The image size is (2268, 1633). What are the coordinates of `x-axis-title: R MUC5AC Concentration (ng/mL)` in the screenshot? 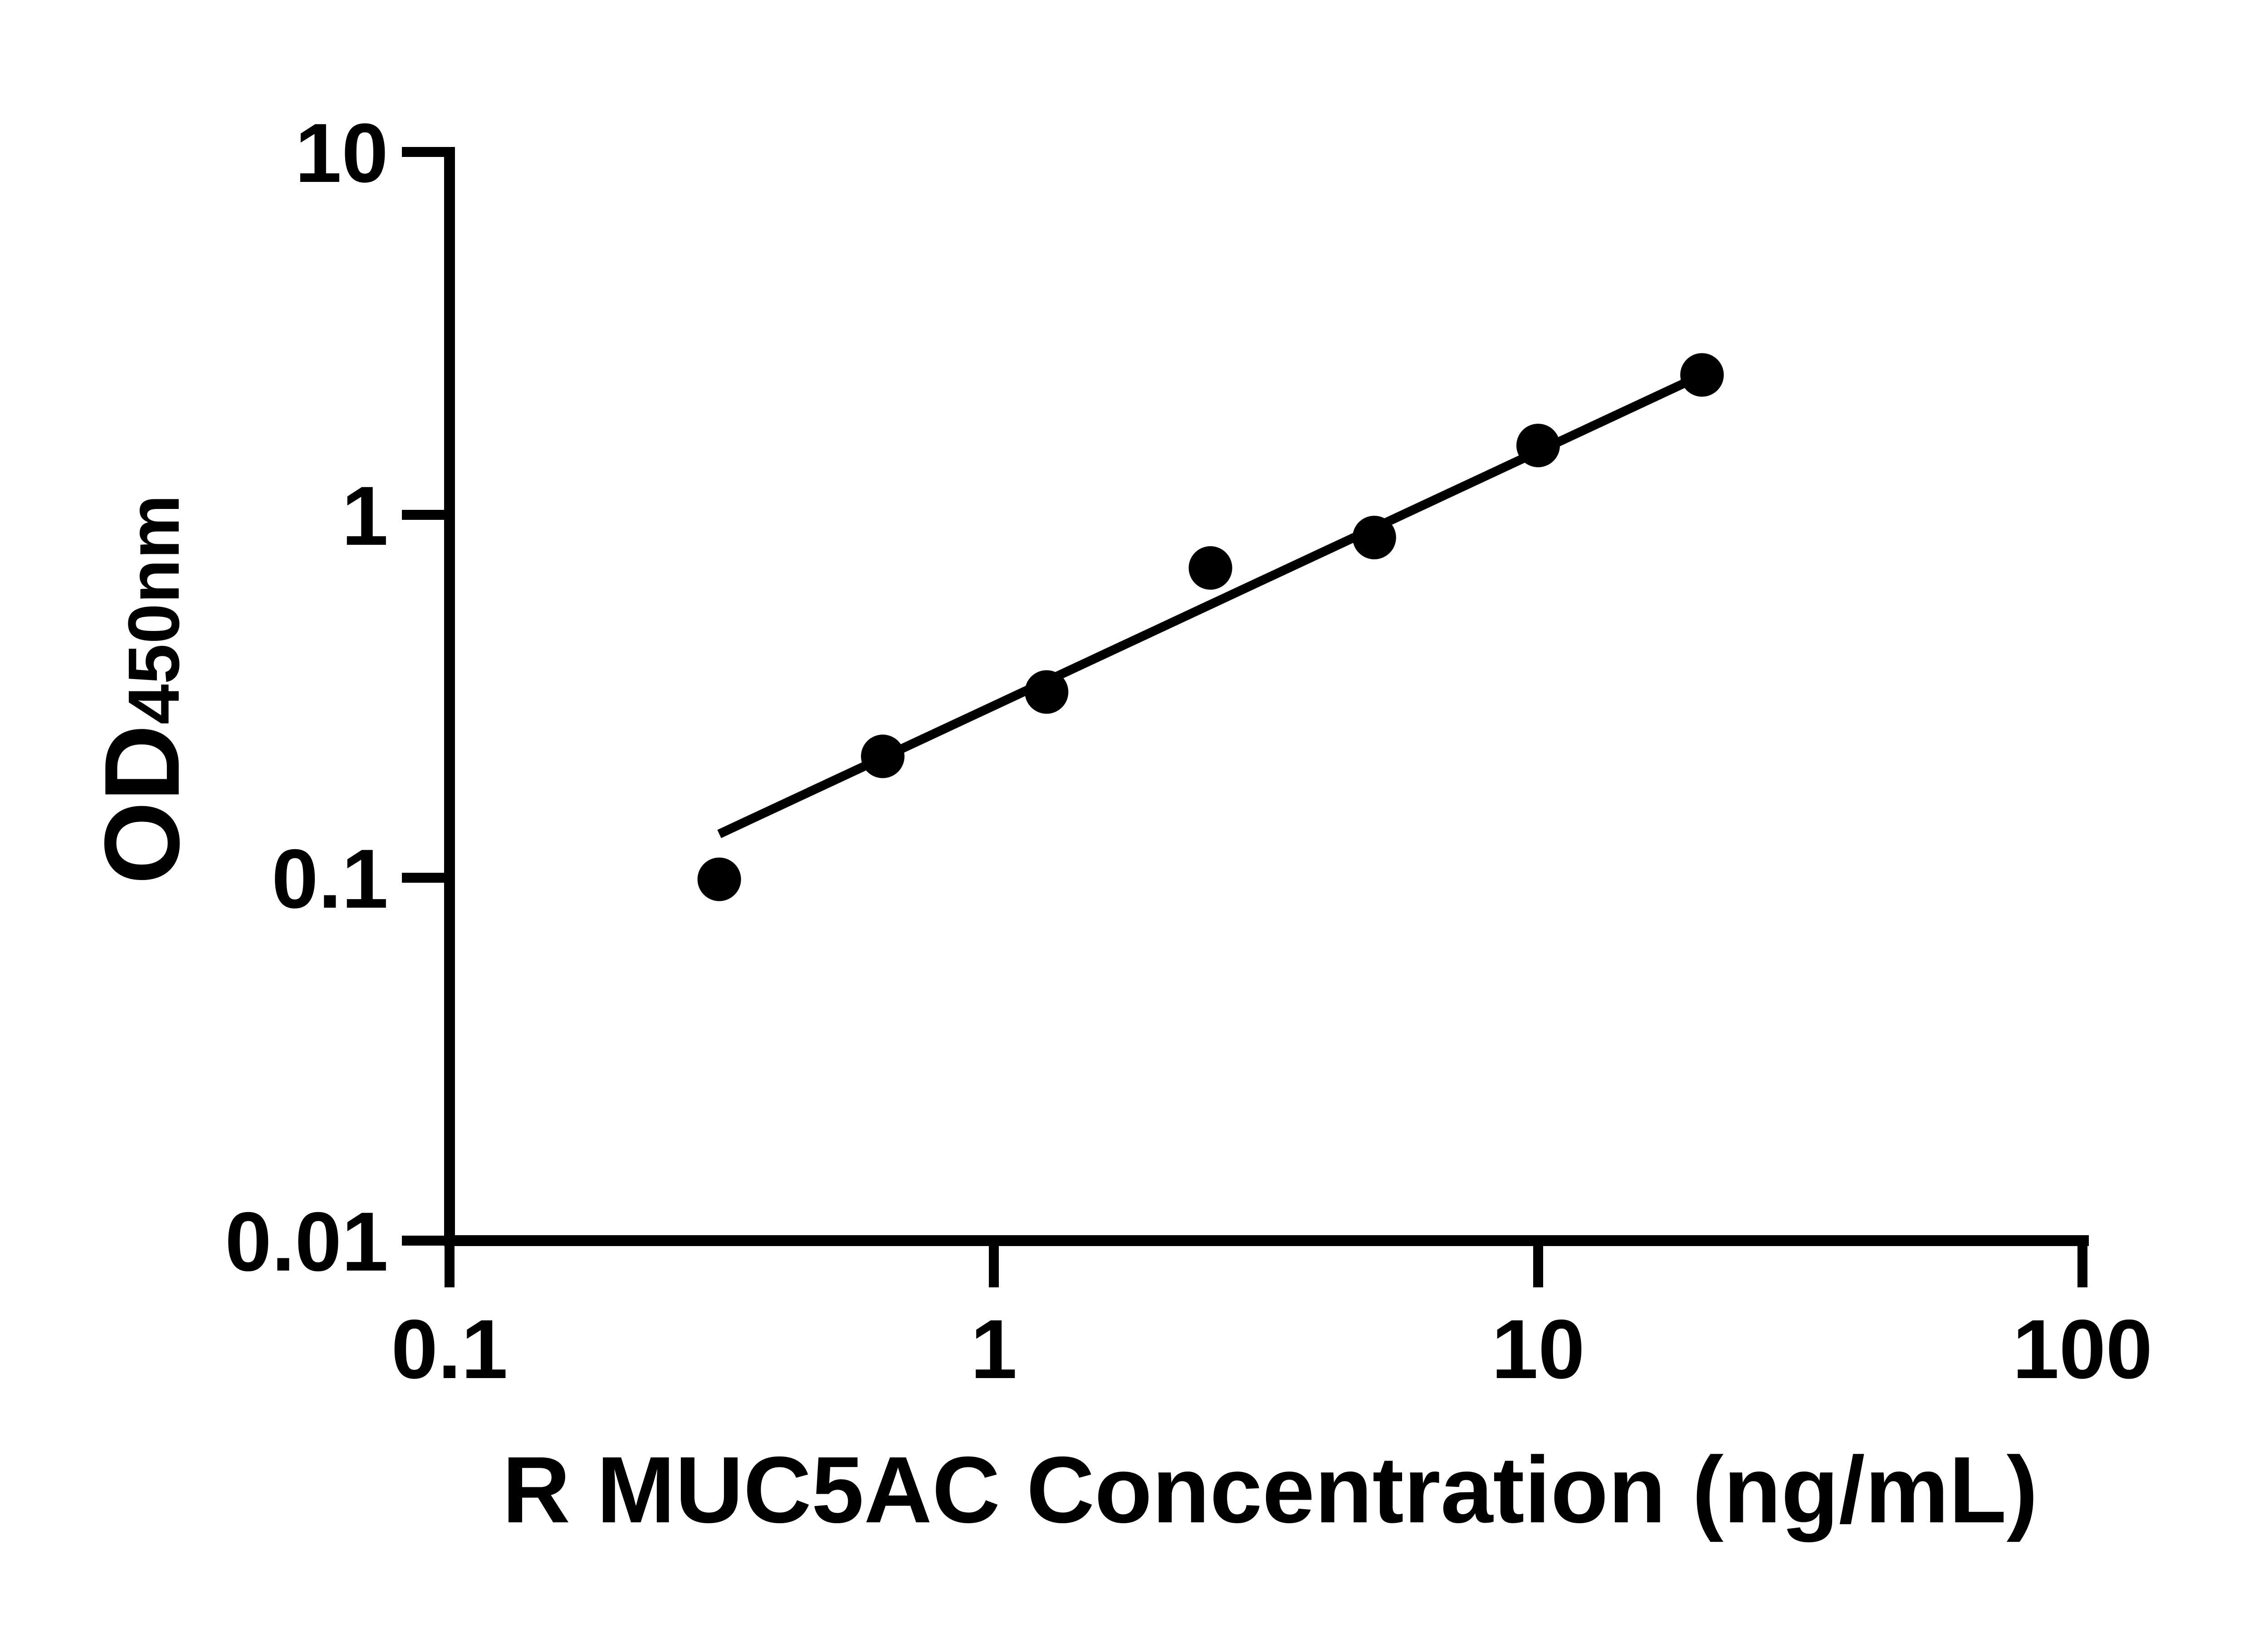 It's located at (1270, 1490).